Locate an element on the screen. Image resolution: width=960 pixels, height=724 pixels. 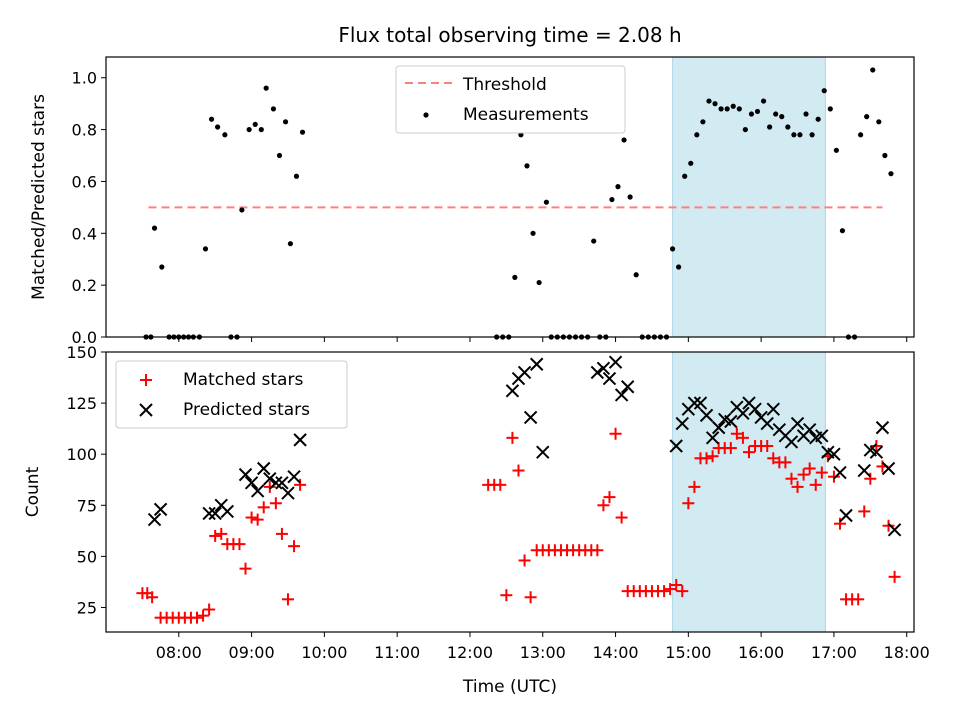
top-y-axis: 0.0 0.2 0.4 0.6 0.8 1.0 is located at coordinates (89, 208).